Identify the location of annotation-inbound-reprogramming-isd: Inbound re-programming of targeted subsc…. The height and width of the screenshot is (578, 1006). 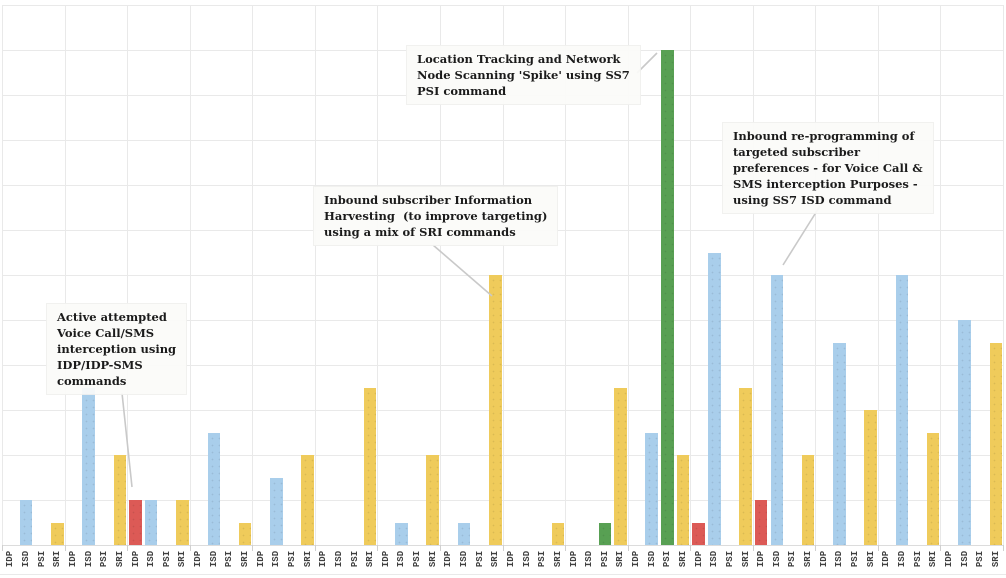
(828, 168).